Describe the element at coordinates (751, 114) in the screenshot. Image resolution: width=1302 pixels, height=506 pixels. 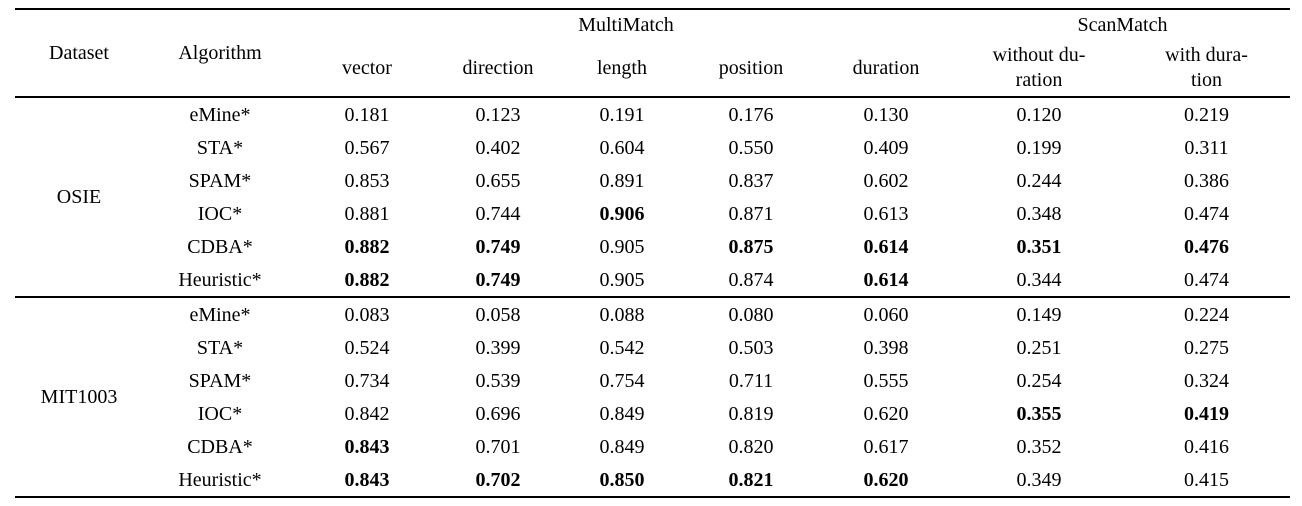
I see `value-cell: 0.176` at that location.